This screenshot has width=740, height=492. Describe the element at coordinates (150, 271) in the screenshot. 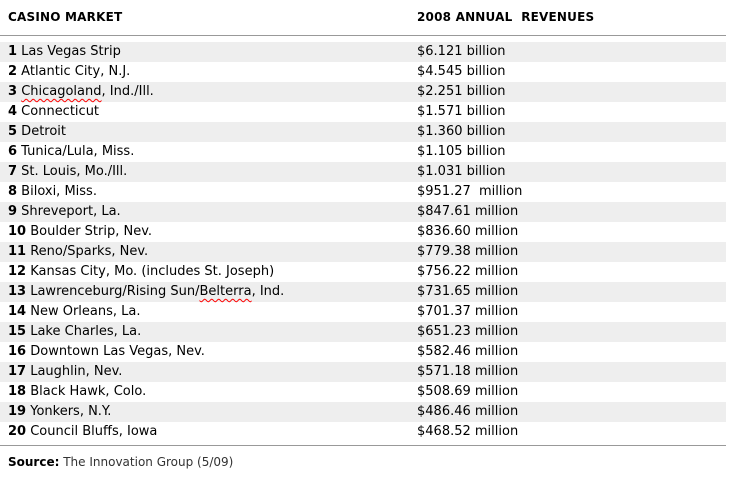

I see `market-name: Kansas City, Mo. (includes St. Joseph)` at that location.